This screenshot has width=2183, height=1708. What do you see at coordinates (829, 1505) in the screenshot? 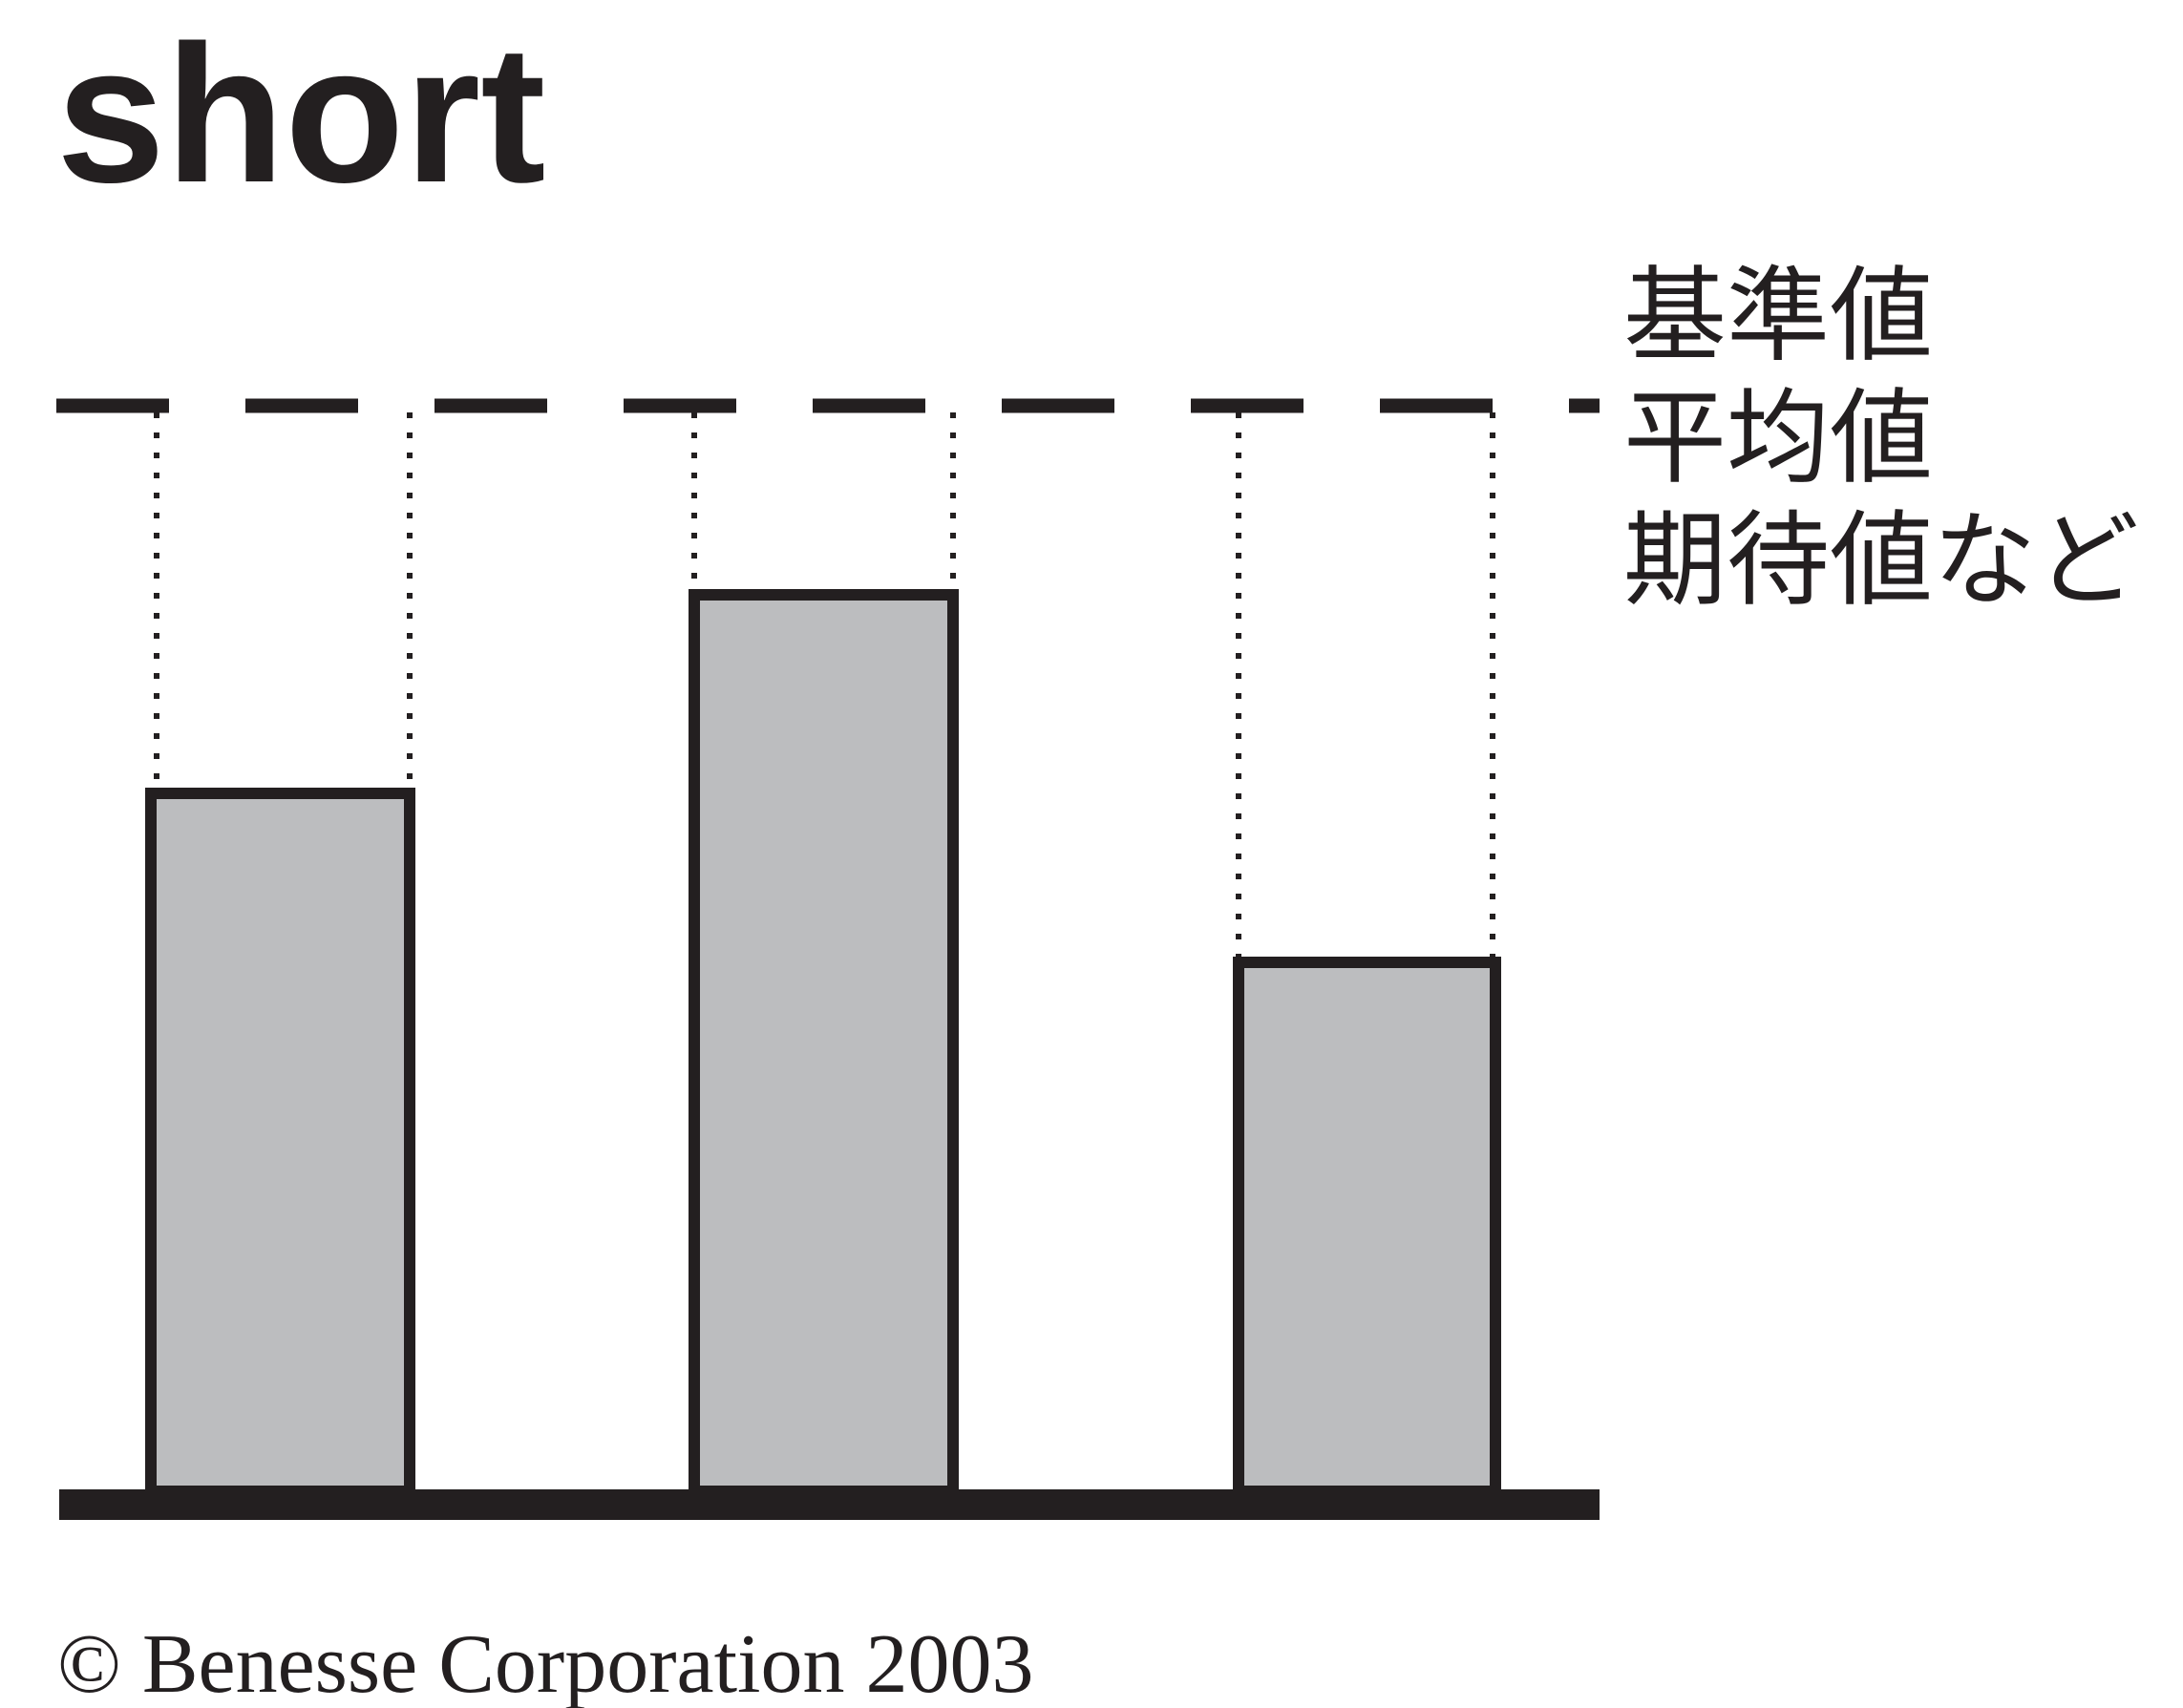
I see `baseline` at bounding box center [829, 1505].